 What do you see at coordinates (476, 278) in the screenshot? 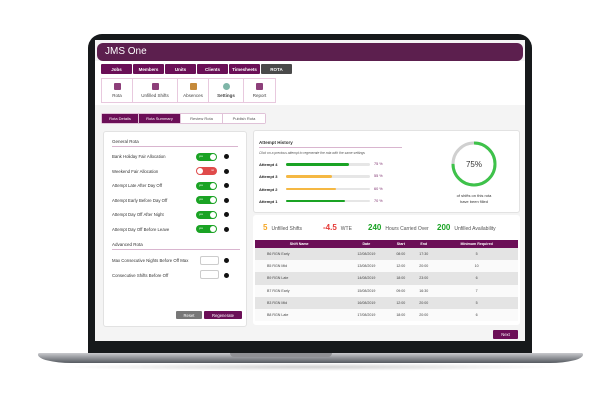
I see `table-cell: 6` at bounding box center [476, 278].